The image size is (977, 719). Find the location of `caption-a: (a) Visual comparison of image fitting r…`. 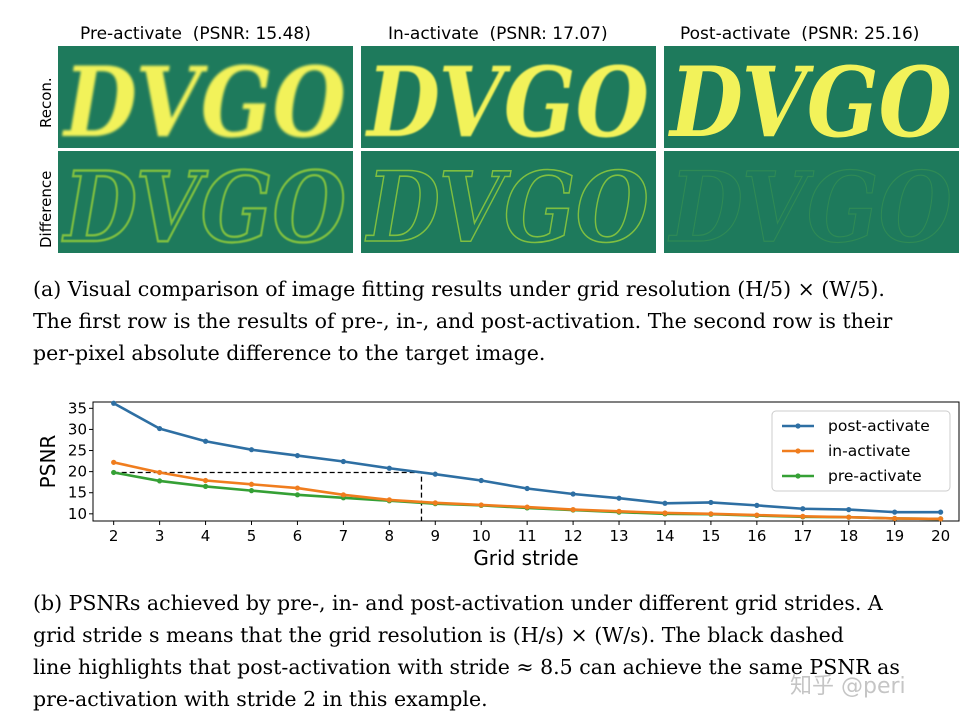

caption-a: (a) Visual comparison of image fitting r… is located at coordinates (499, 321).